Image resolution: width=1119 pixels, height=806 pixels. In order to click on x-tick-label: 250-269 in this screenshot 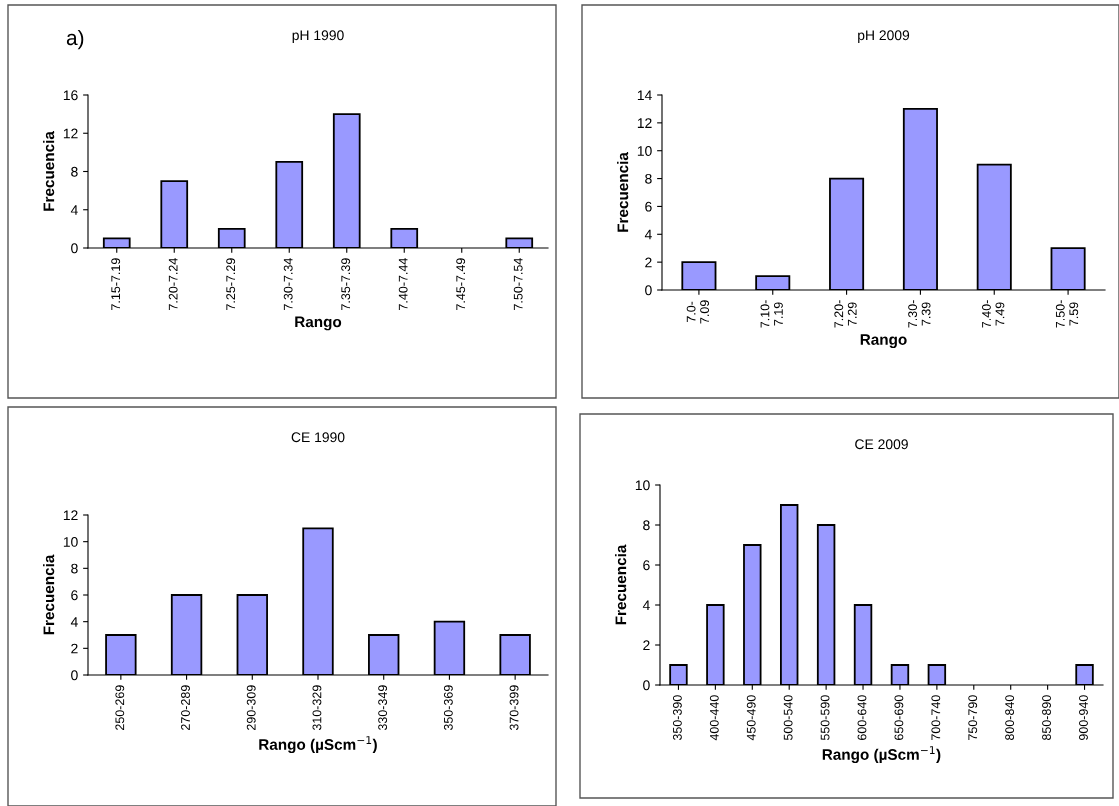, I will do `click(120, 707)`.